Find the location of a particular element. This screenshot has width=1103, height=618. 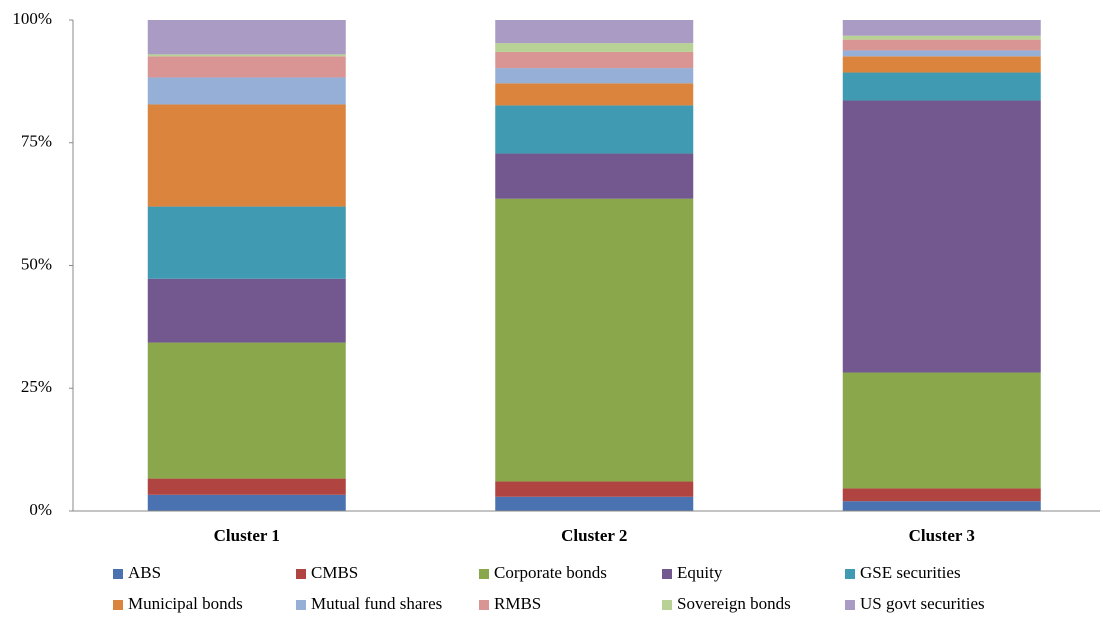

y-tick-label: 0% is located at coordinates (40, 509).